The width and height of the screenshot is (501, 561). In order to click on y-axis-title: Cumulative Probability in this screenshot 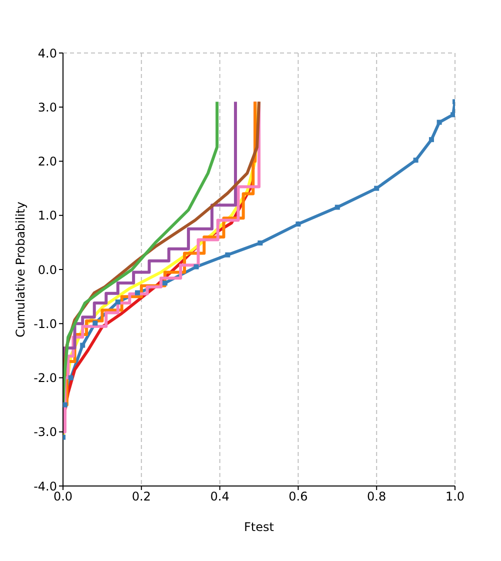, I will do `click(20, 270)`.